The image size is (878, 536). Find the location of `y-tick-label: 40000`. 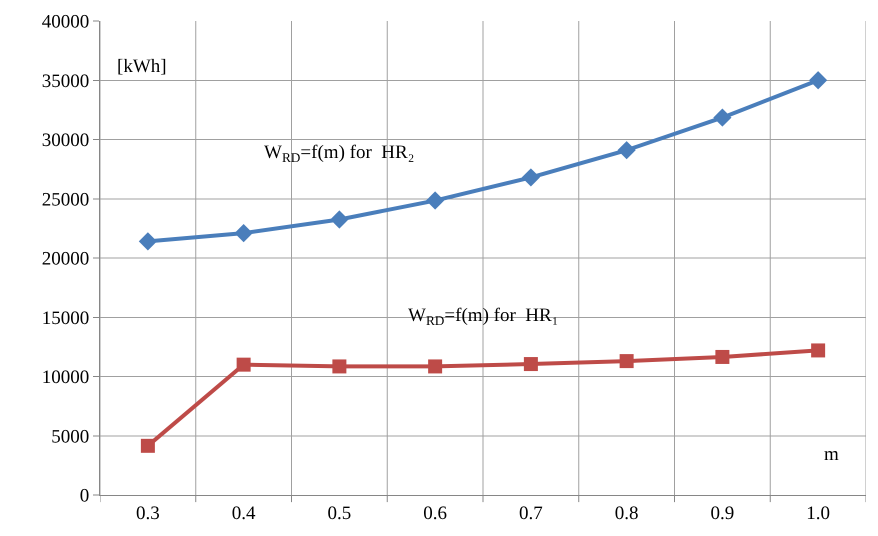

y-tick-label: 40000 is located at coordinates (66, 22).